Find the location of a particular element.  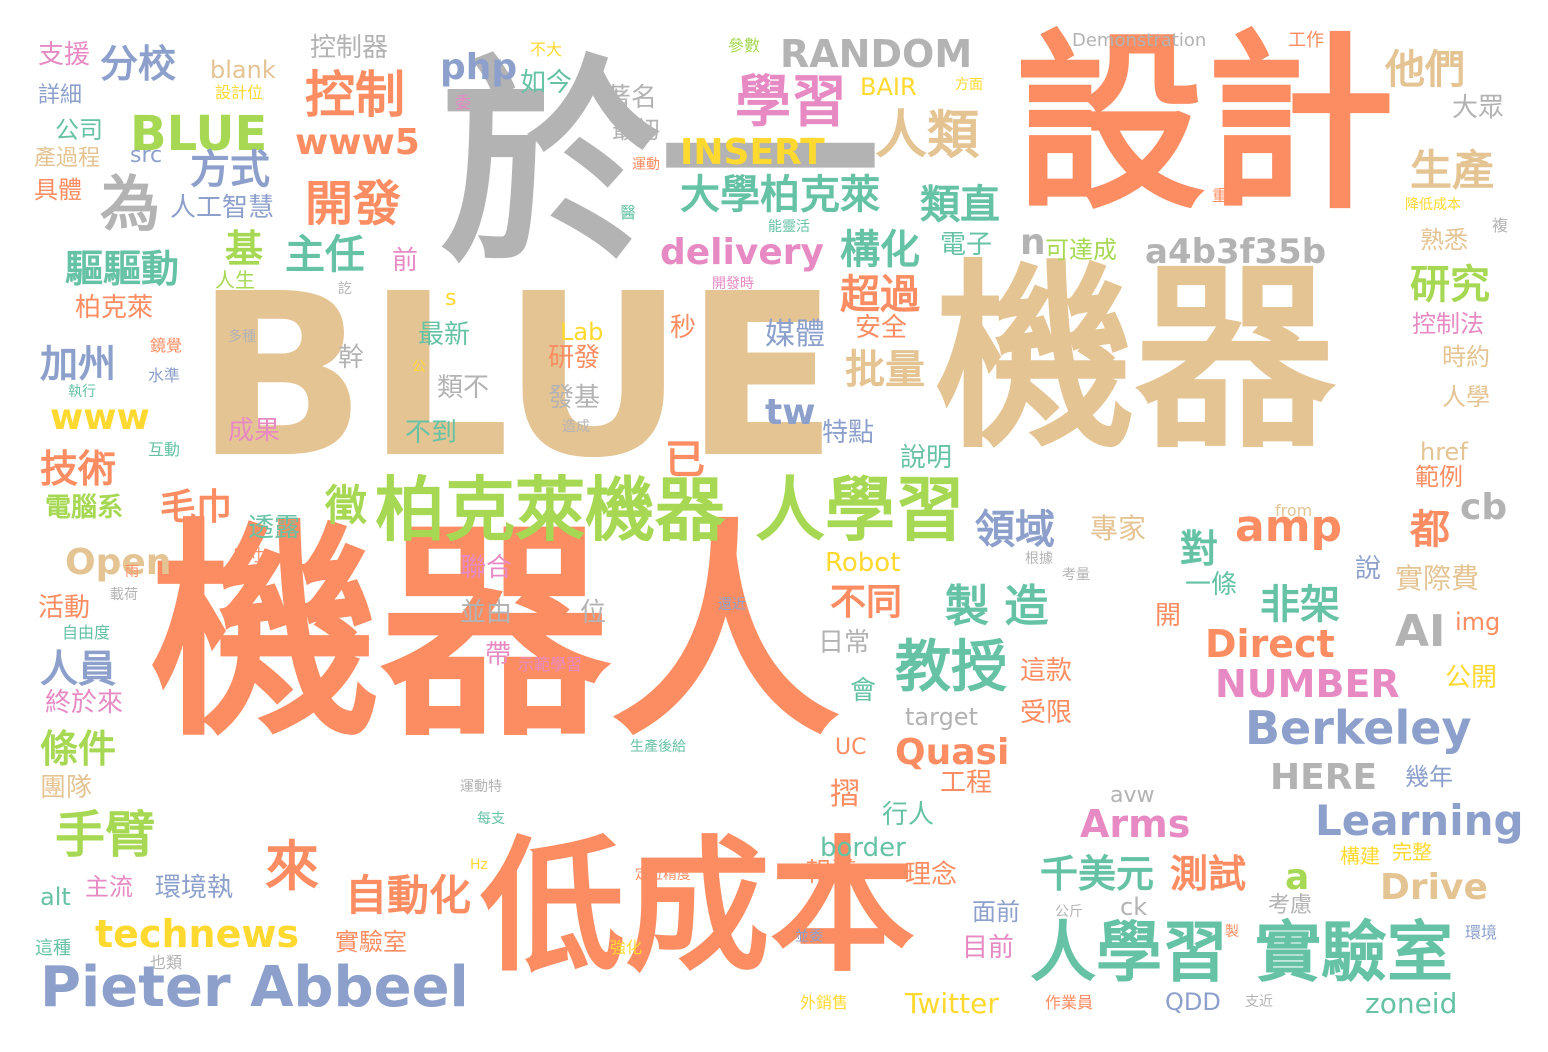

cloud-word: 目前 is located at coordinates (988, 948).